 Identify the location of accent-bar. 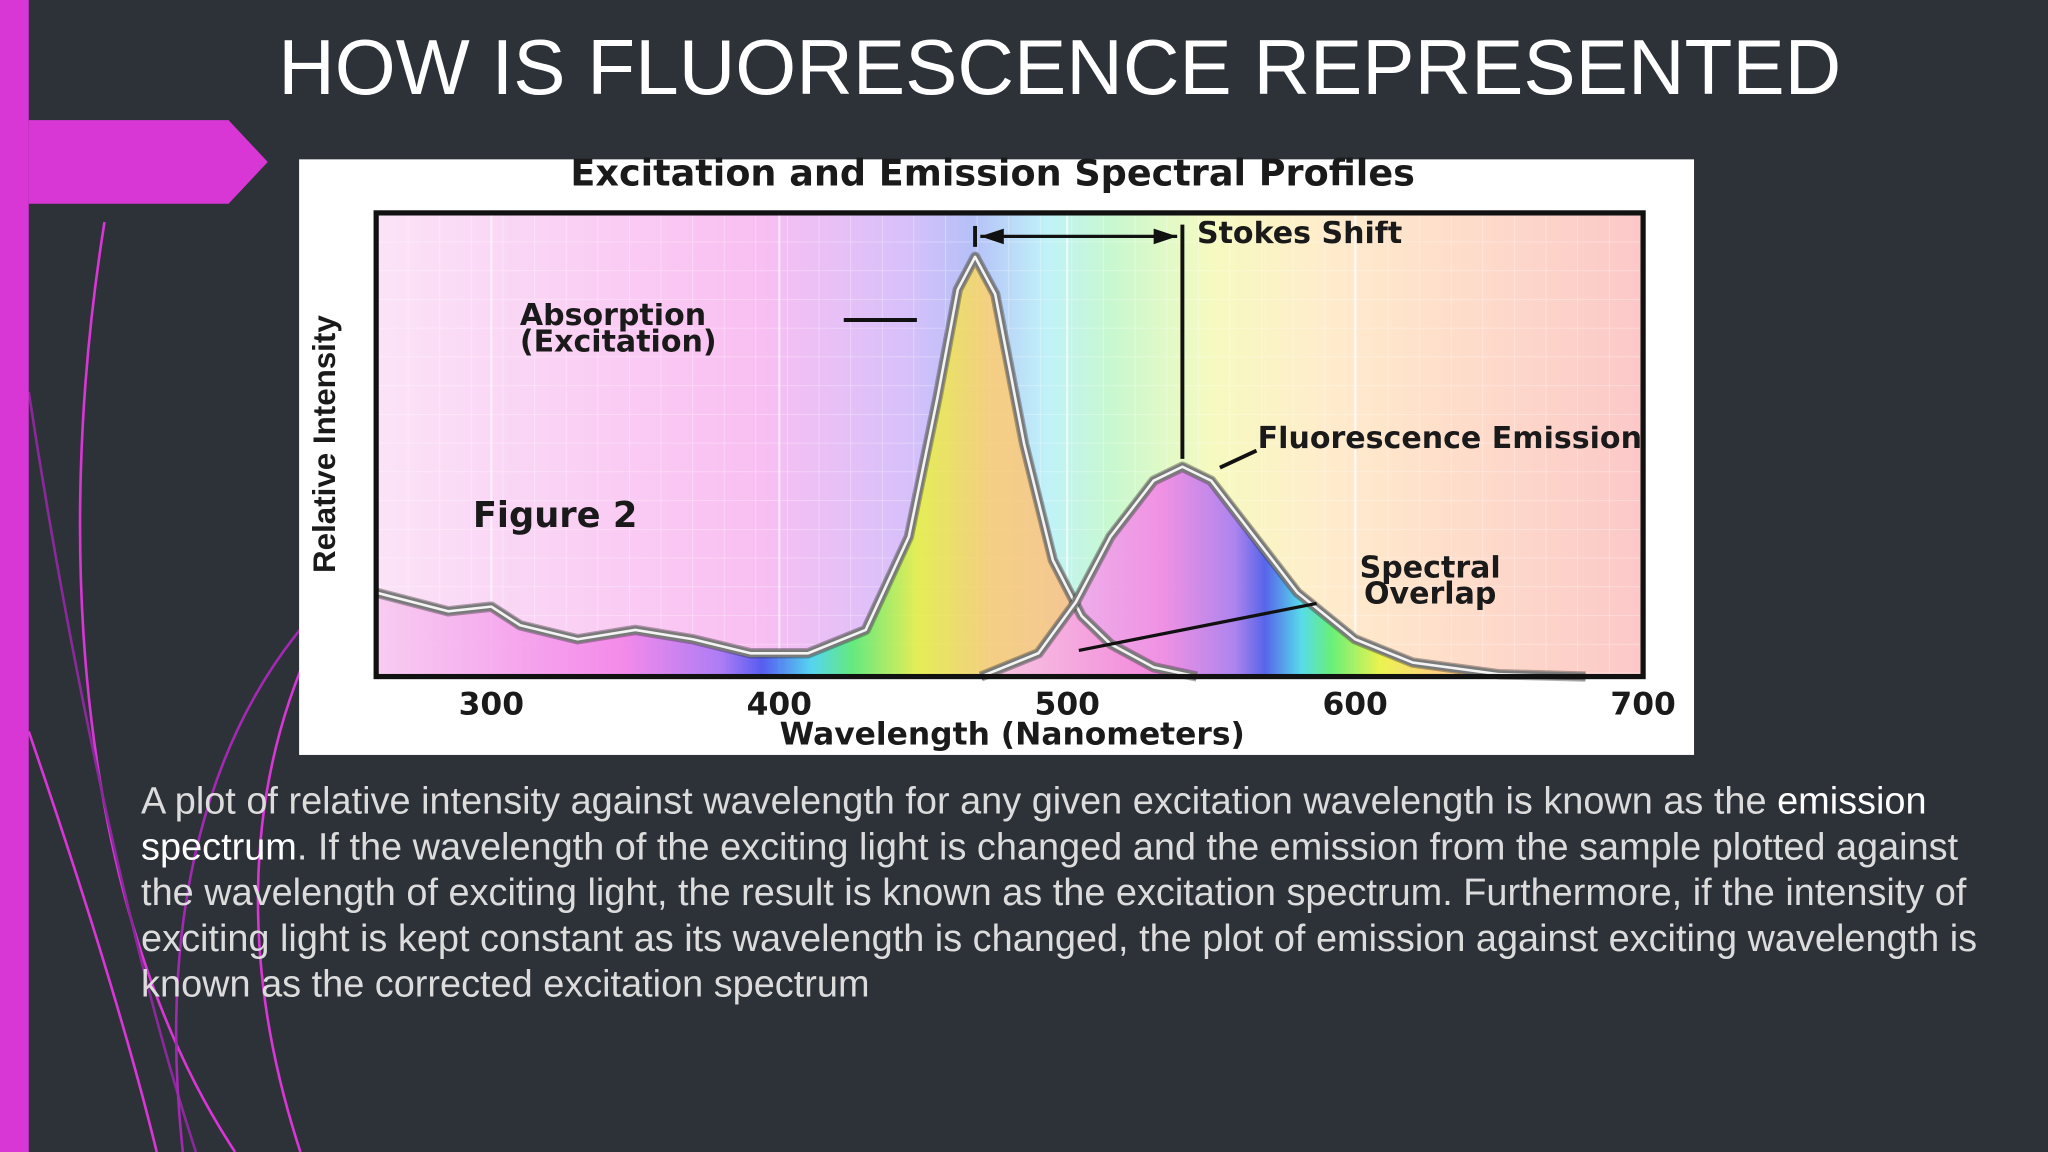
(14, 576).